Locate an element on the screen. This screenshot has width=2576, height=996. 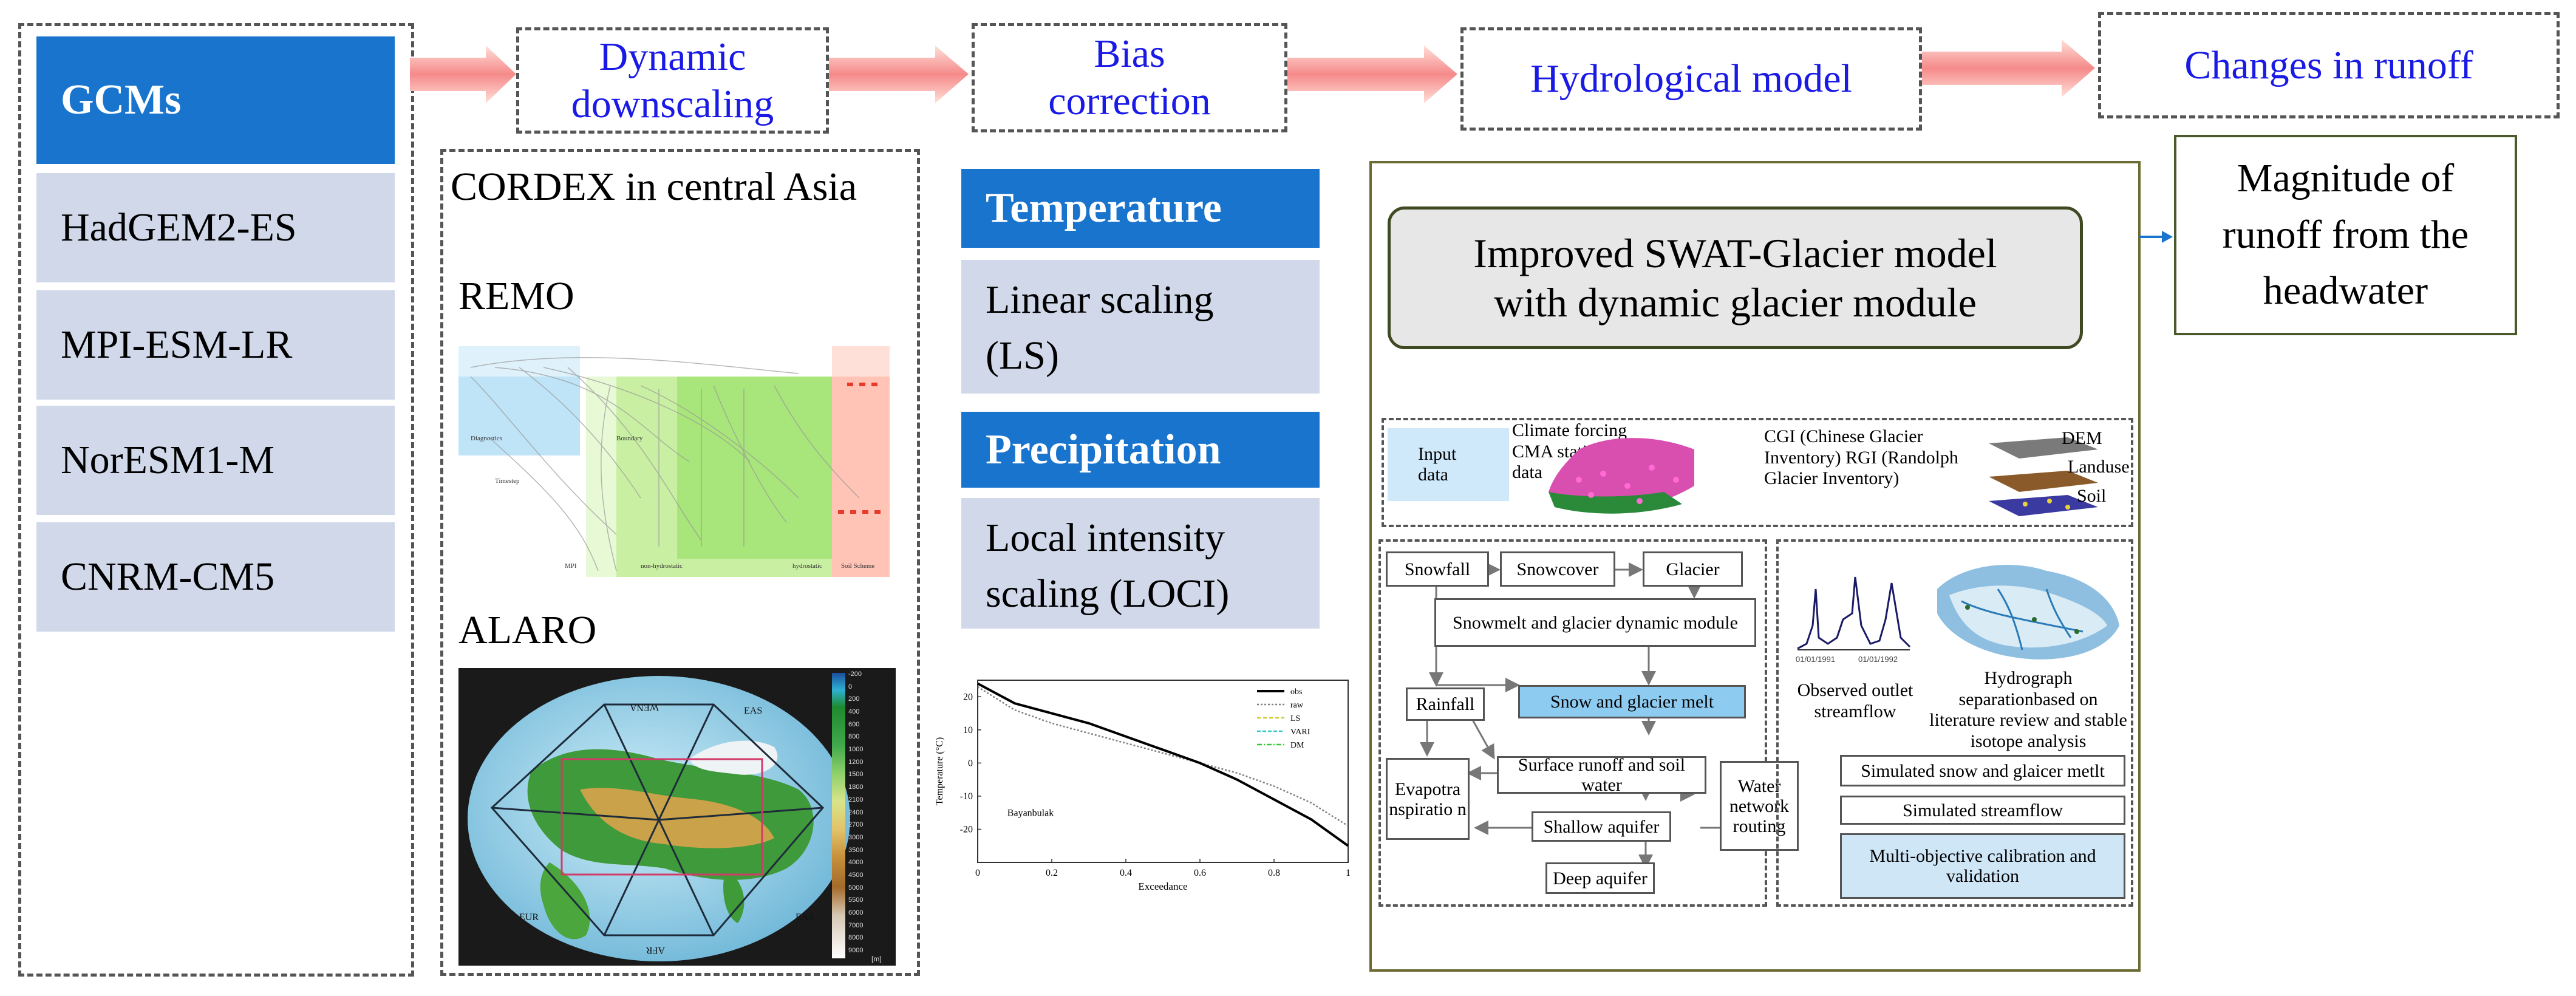
landuse-label: Landuse is located at coordinates (2099, 467).